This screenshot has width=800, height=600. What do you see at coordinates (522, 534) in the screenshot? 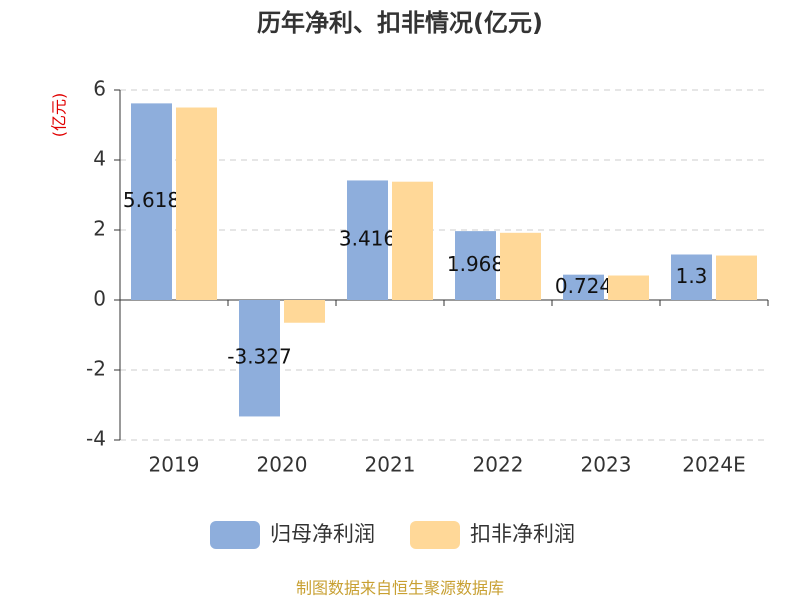
I see `legend-label: 扣非净利润` at bounding box center [522, 534].